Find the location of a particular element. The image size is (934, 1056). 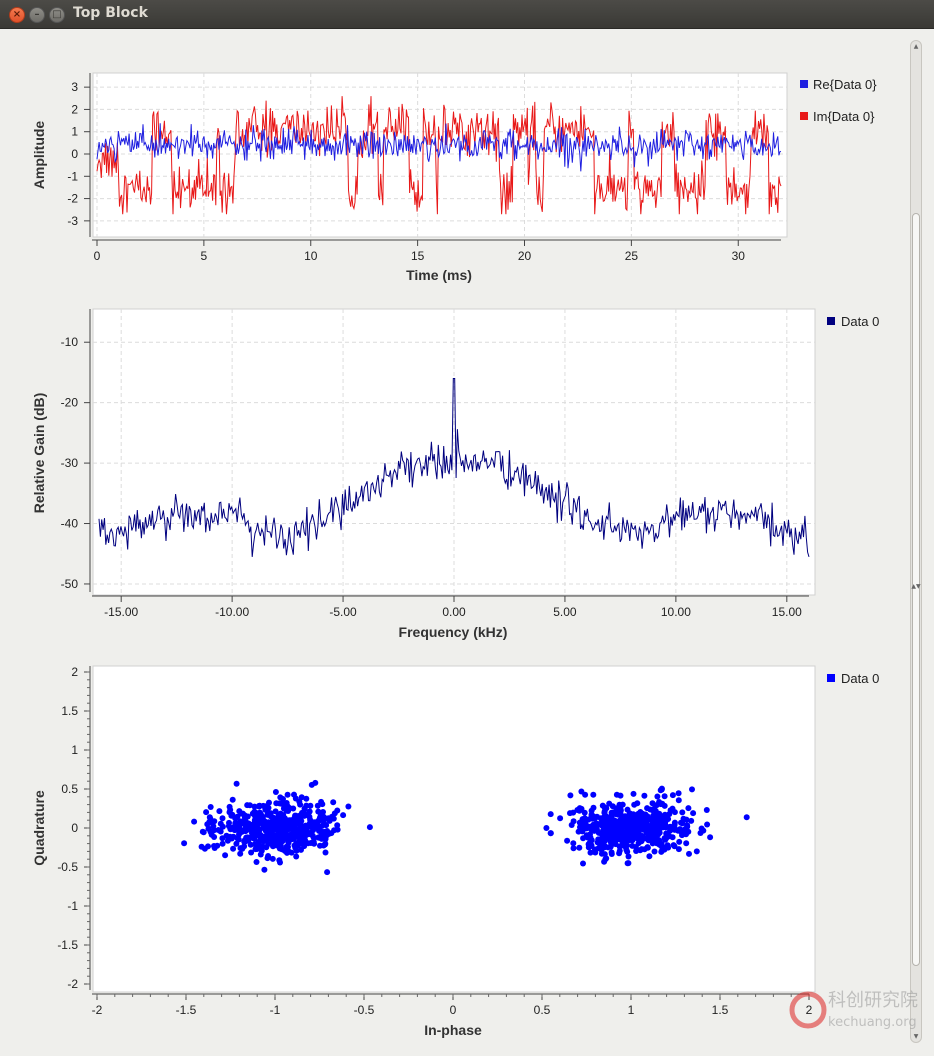

y-tick-label: 1.5 is located at coordinates (69, 711).